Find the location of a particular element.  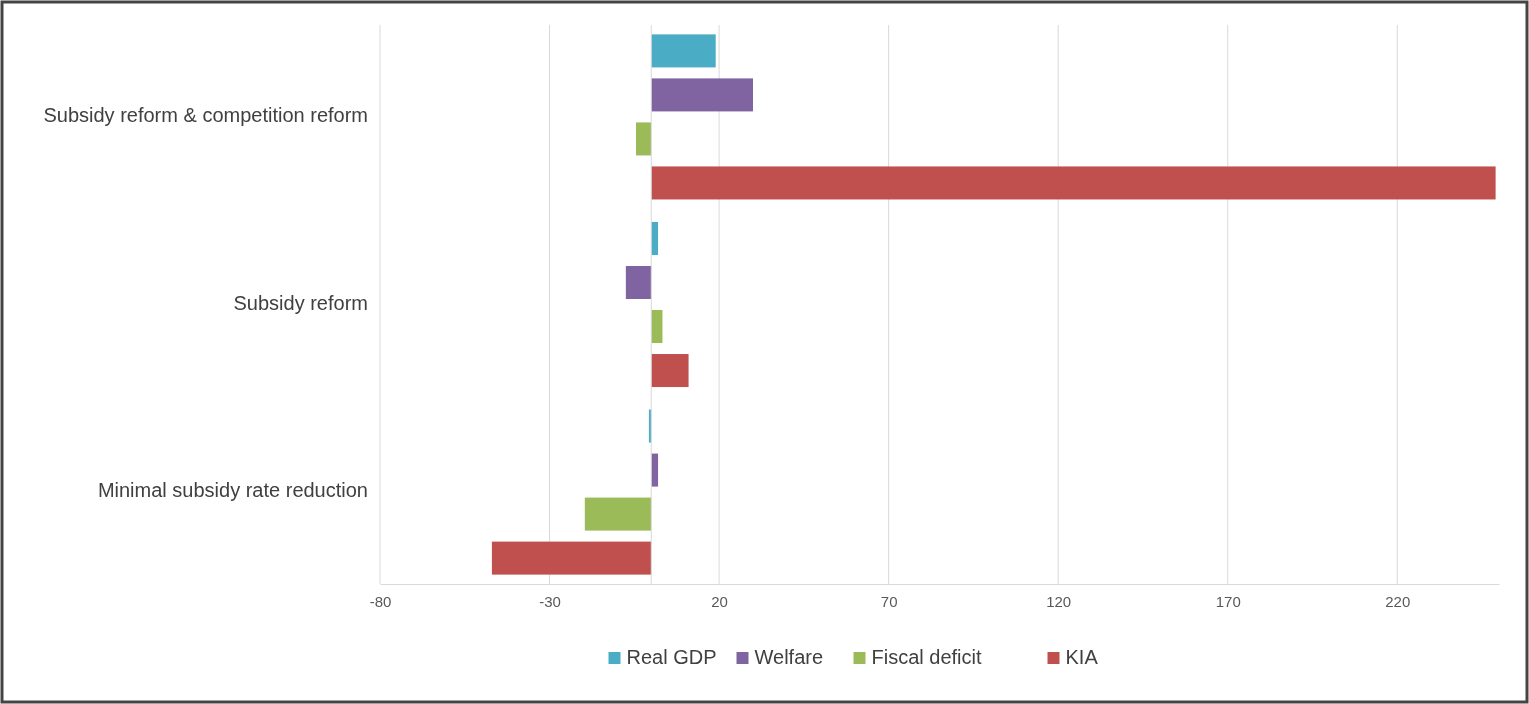

y-tick-label: Subsidy reform is located at coordinates (300, 302).